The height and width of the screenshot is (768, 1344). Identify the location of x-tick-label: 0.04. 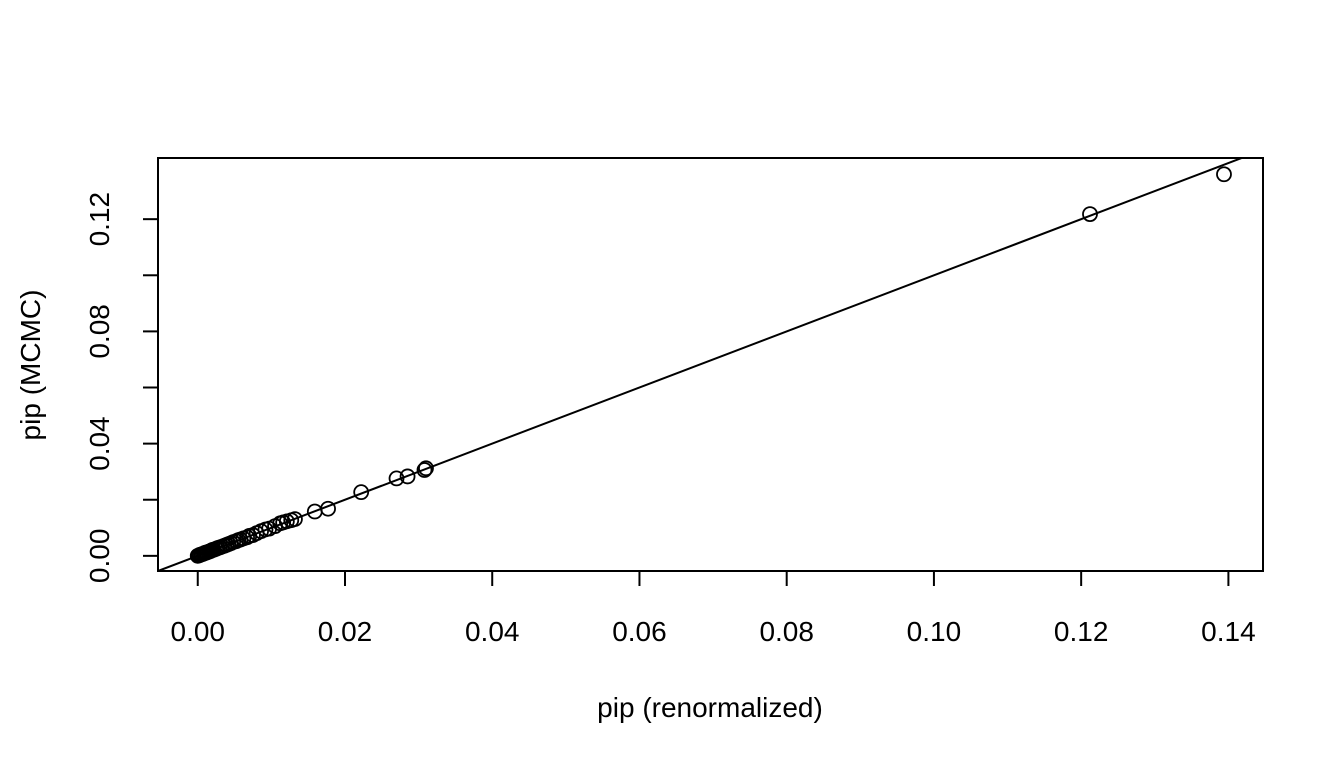
(492, 631).